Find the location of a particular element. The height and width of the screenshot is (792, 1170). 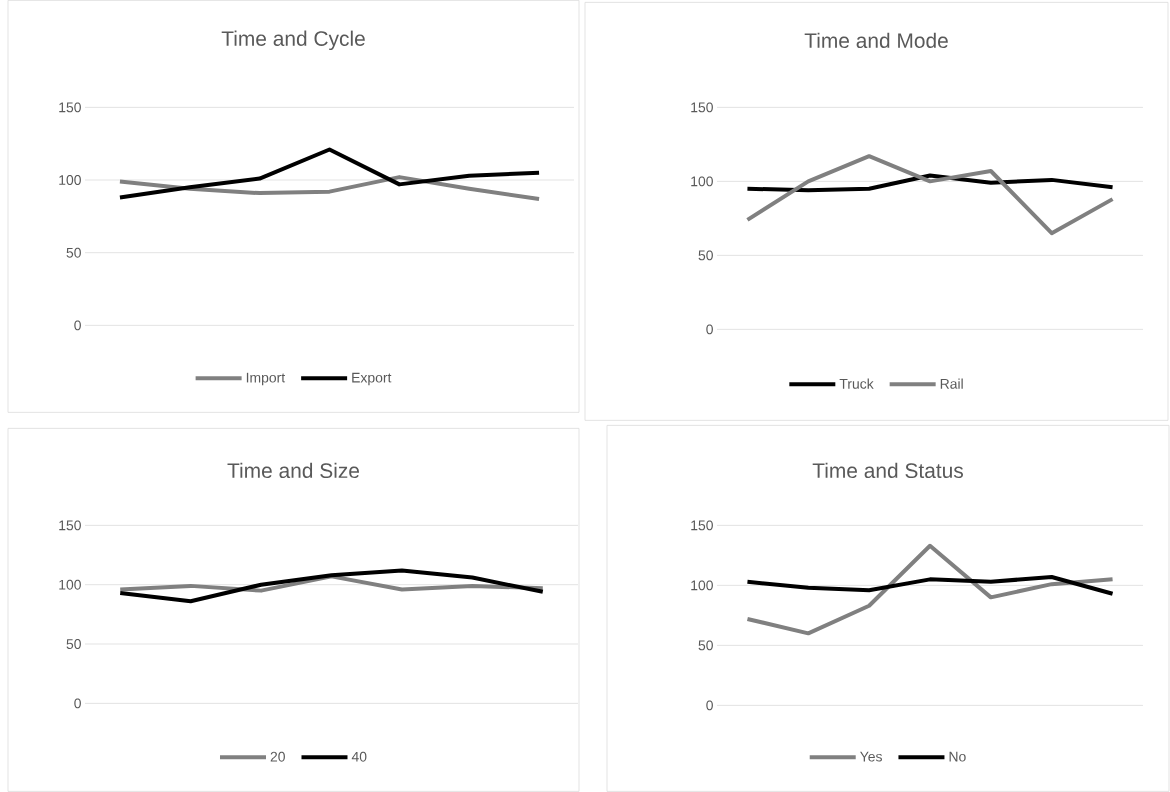

legend-label: 20 is located at coordinates (277, 756).